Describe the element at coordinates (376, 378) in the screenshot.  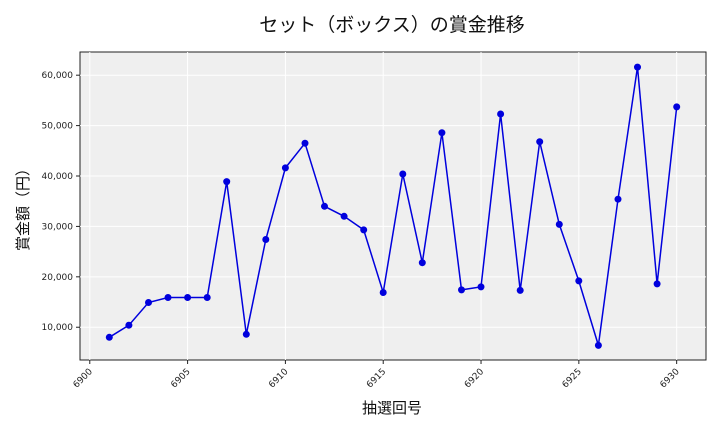
I see `x-tick-label: 6915` at that location.